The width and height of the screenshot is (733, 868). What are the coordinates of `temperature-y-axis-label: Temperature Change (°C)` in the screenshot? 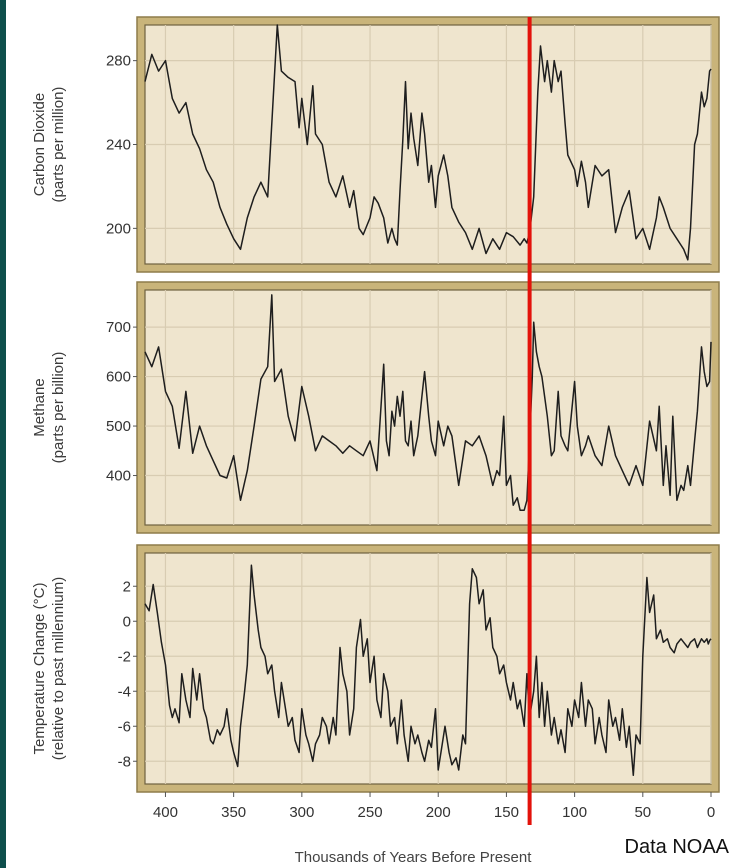 It's located at (39, 669).